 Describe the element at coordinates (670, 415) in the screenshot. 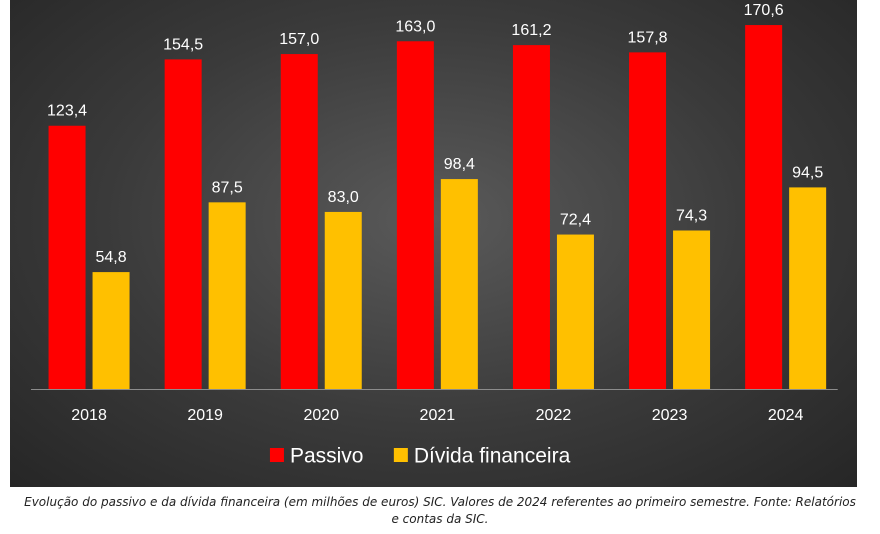

I see `x-tick-label: 2023` at that location.